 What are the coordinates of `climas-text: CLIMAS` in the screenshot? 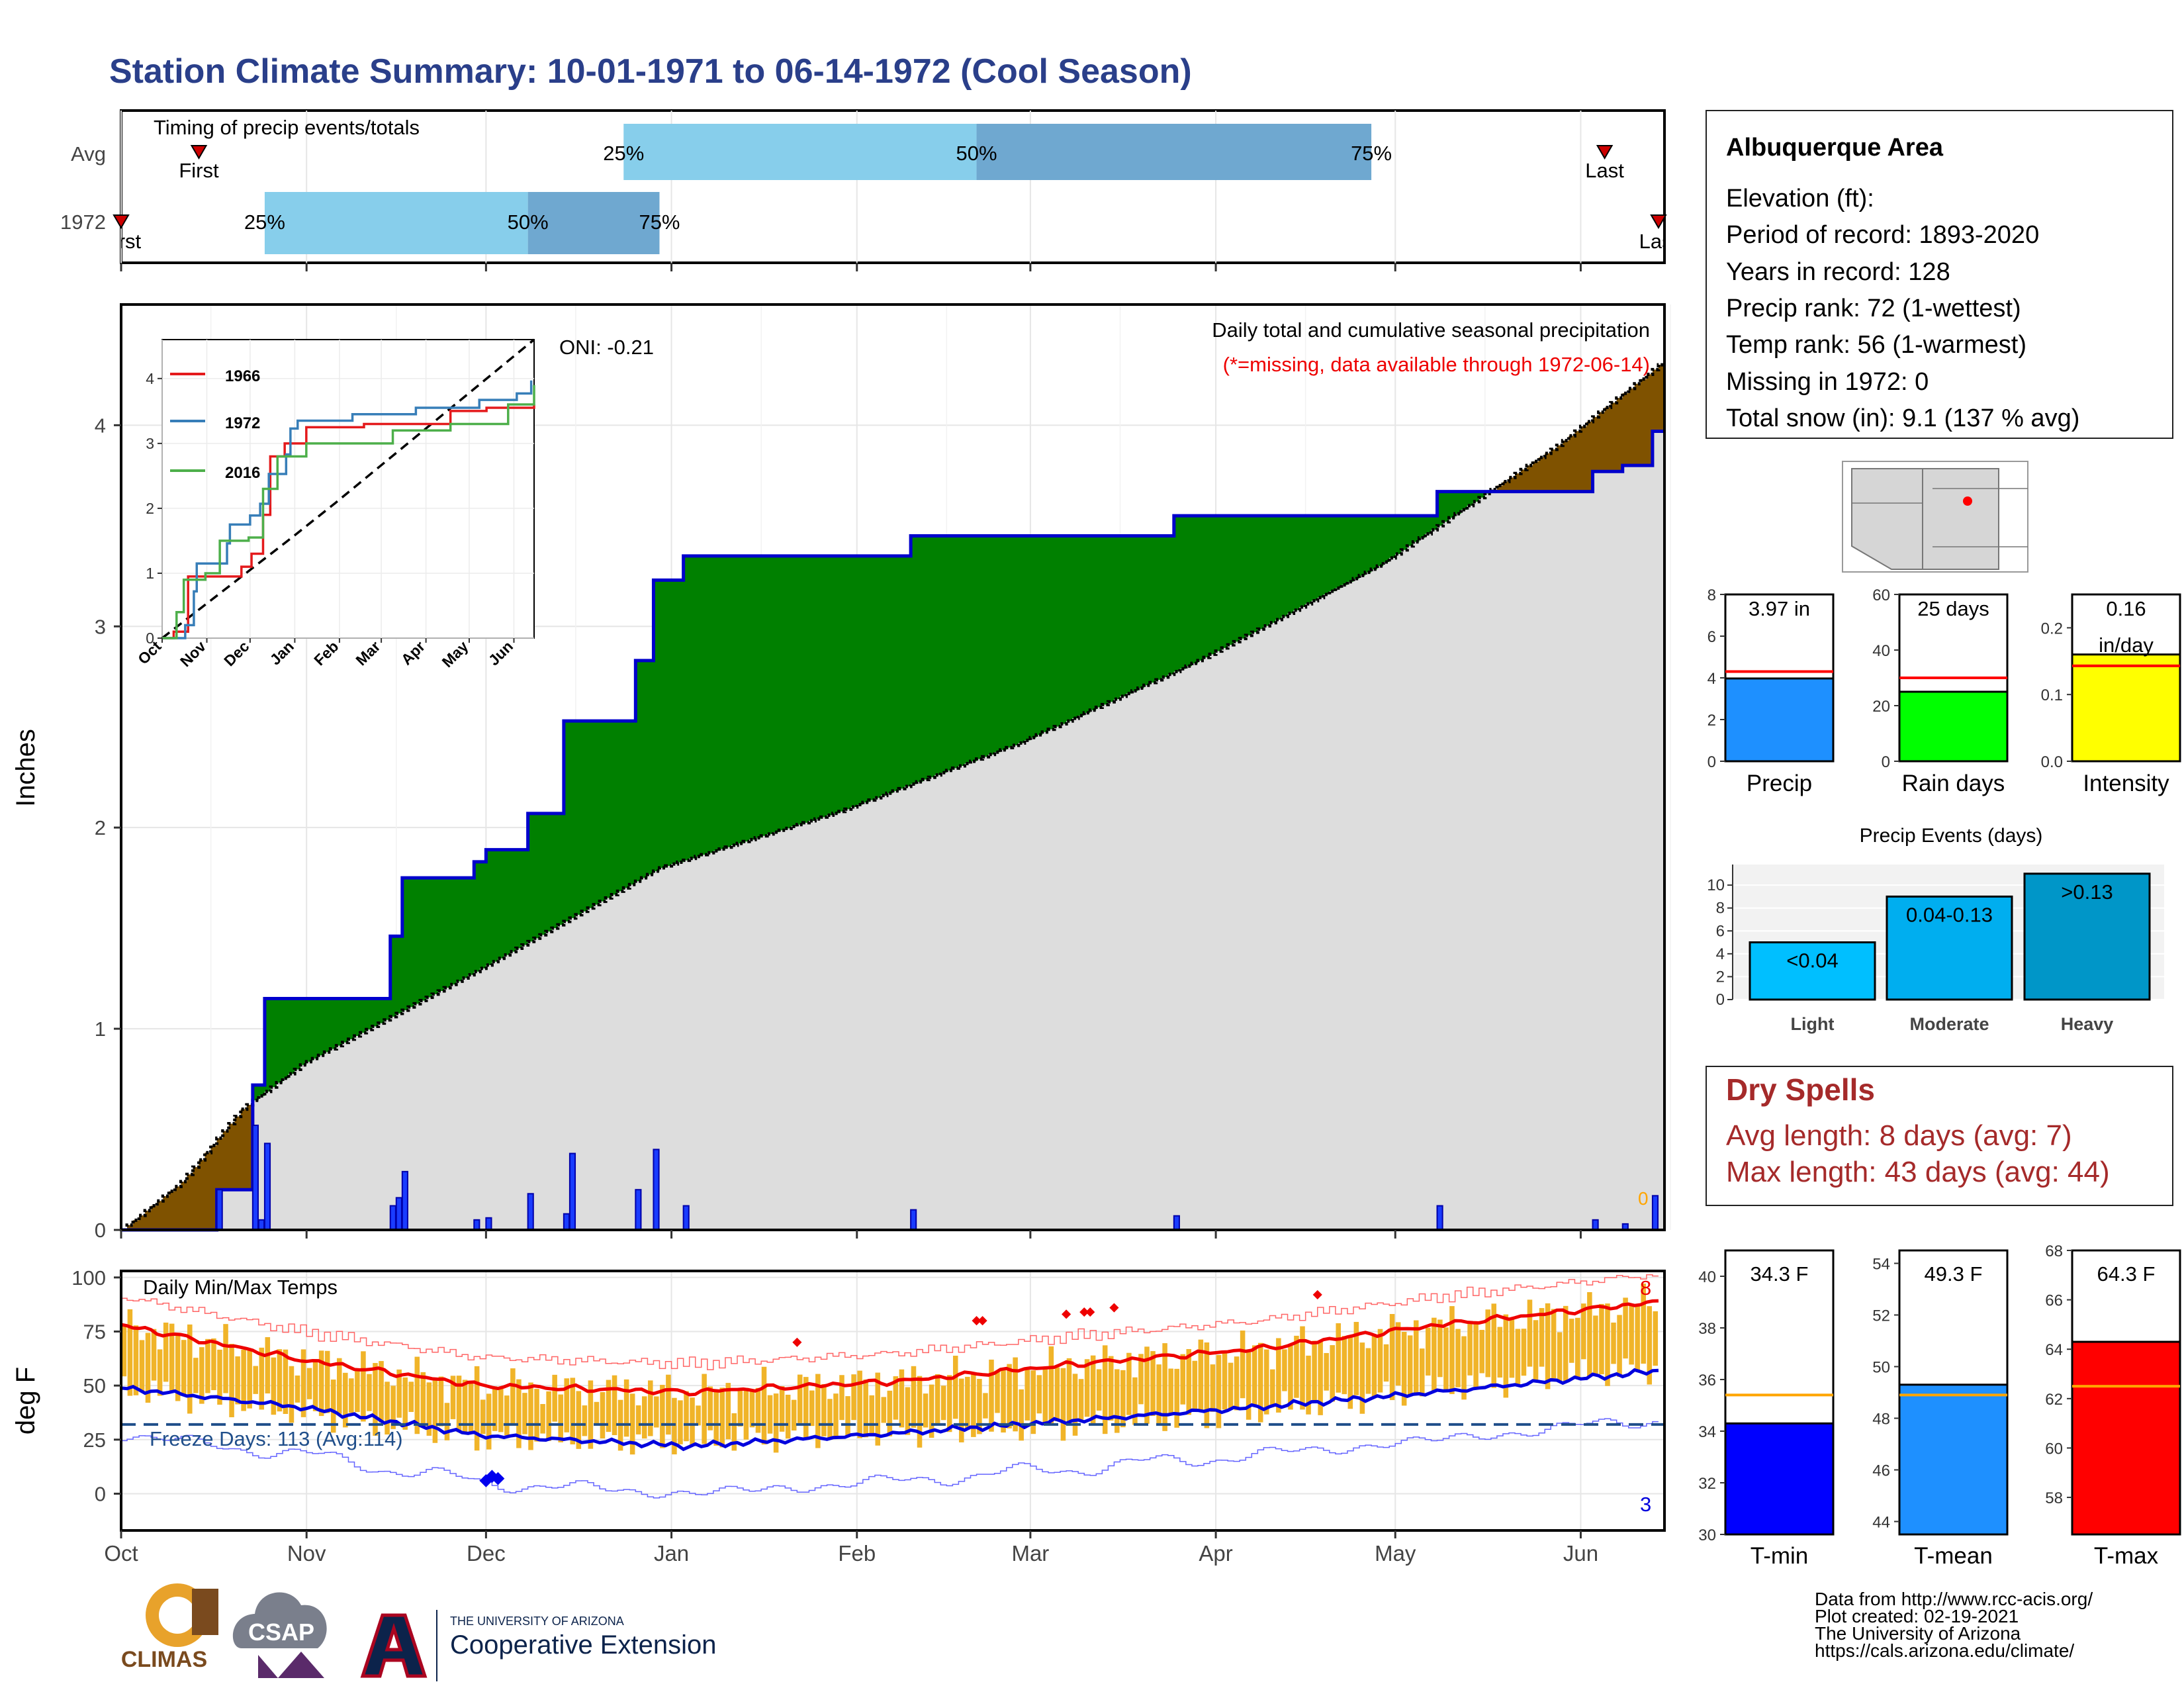 It's located at (164, 1659).